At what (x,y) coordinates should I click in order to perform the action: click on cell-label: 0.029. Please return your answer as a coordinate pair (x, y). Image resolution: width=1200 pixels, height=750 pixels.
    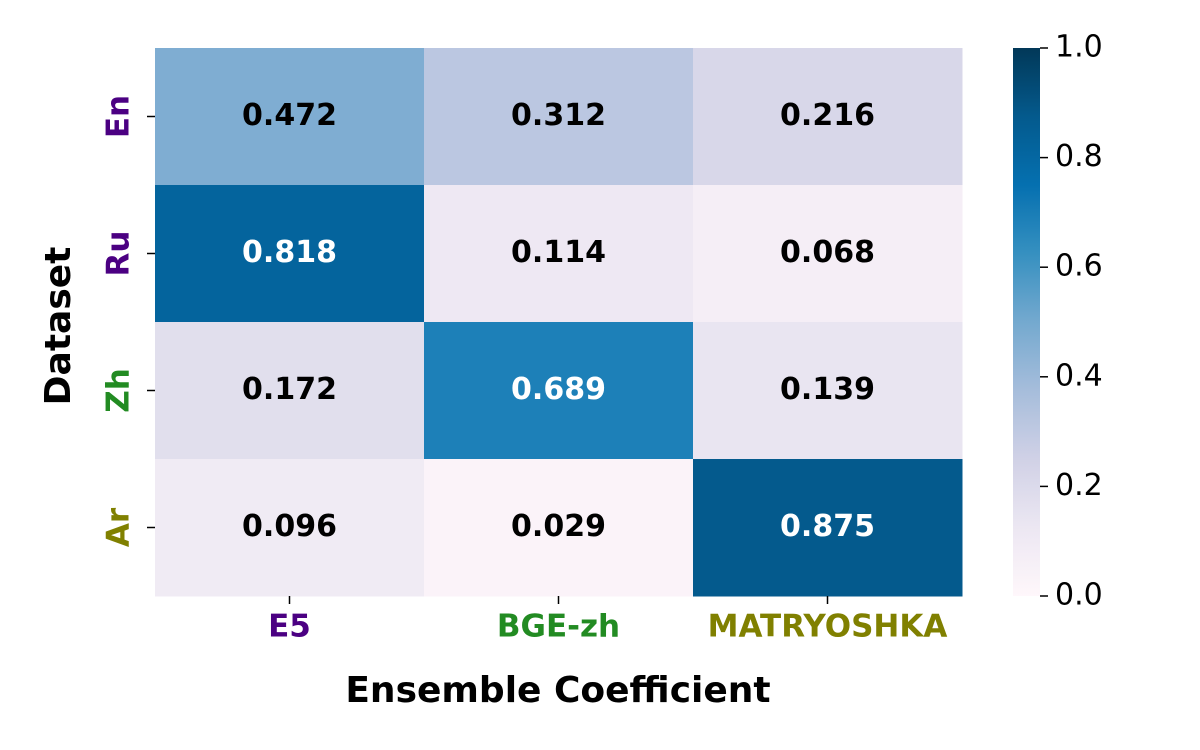
    Looking at the image, I should click on (558, 526).